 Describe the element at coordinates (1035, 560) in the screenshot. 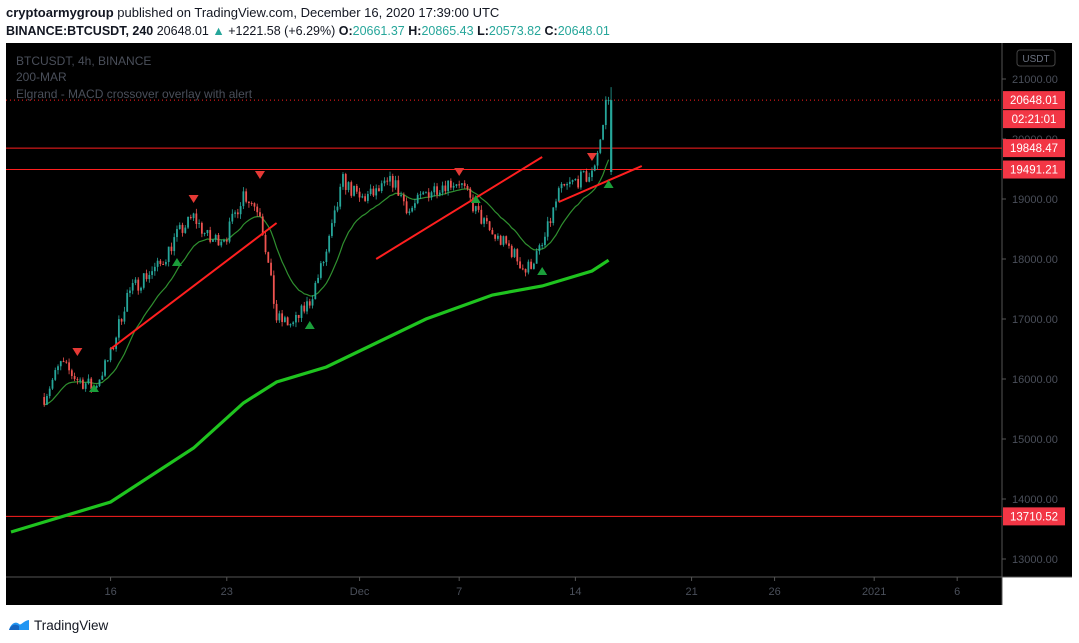

I see `price-tick-label: 13000.00` at that location.